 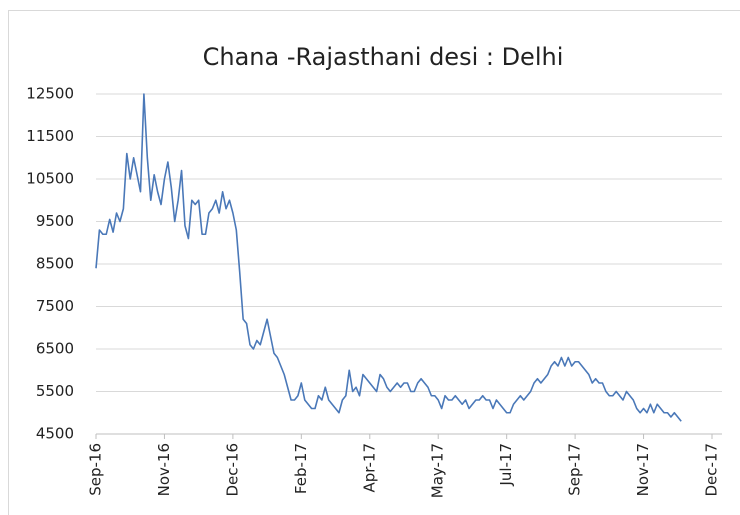 What do you see at coordinates (50, 94) in the screenshot?
I see `y-tick-label: 12500` at bounding box center [50, 94].